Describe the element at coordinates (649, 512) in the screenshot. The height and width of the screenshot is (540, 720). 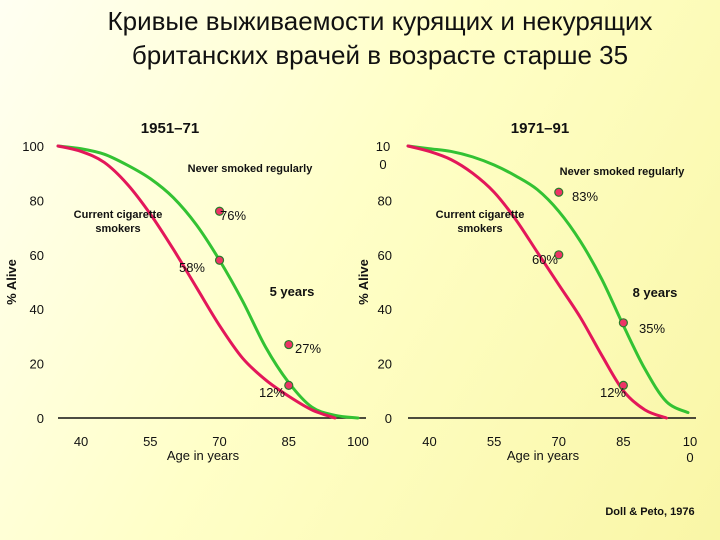
I see `citation: Doll & Peto, 1976` at that location.